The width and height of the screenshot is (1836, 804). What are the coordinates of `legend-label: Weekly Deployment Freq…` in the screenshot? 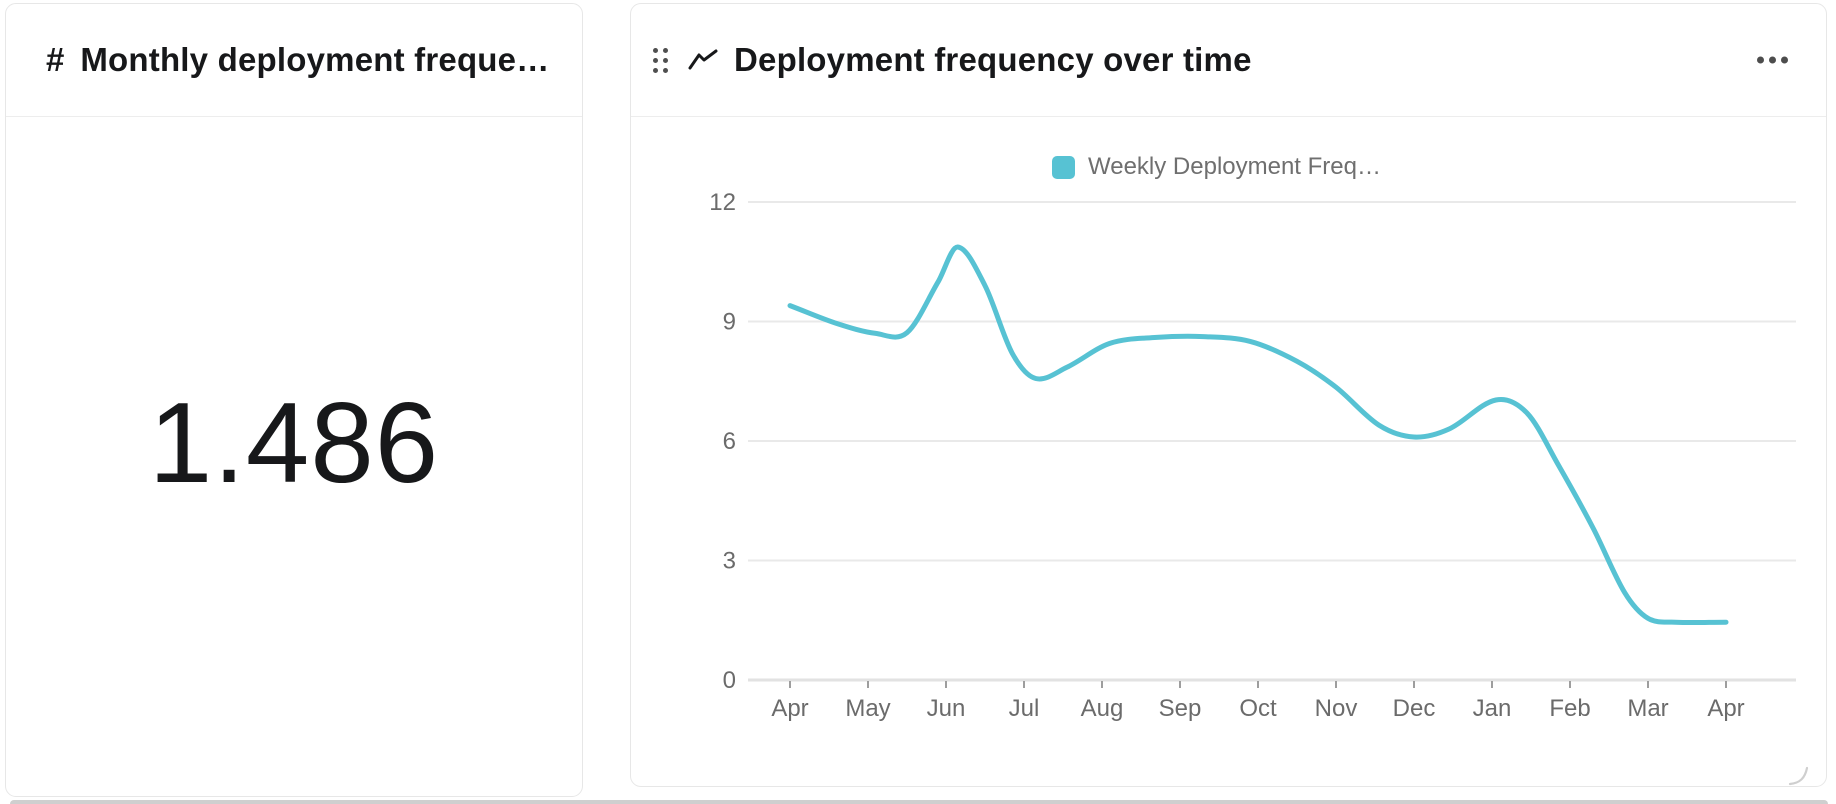 It's located at (1234, 166).